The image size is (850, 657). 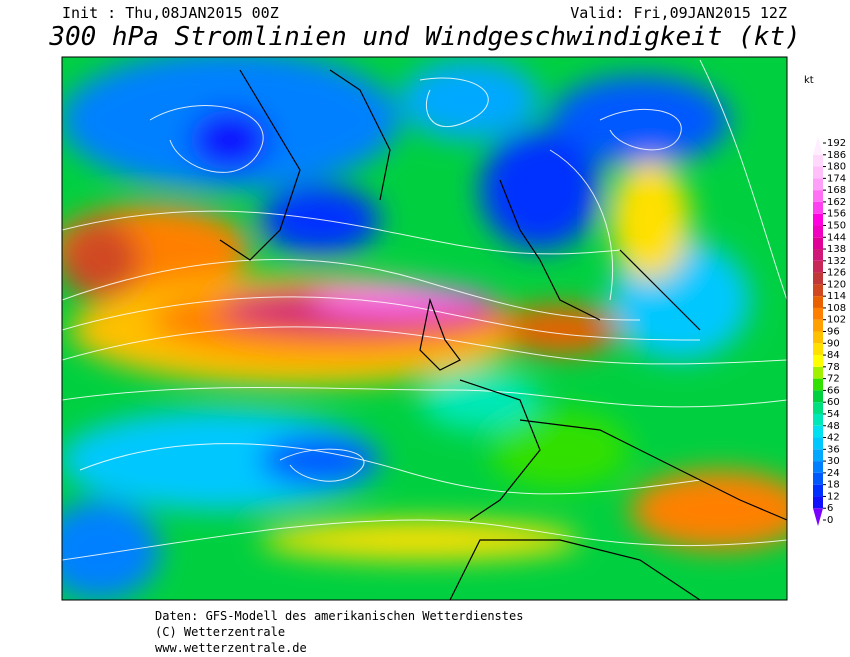 I want to click on colorbar-label: 174, so click(x=836, y=178).